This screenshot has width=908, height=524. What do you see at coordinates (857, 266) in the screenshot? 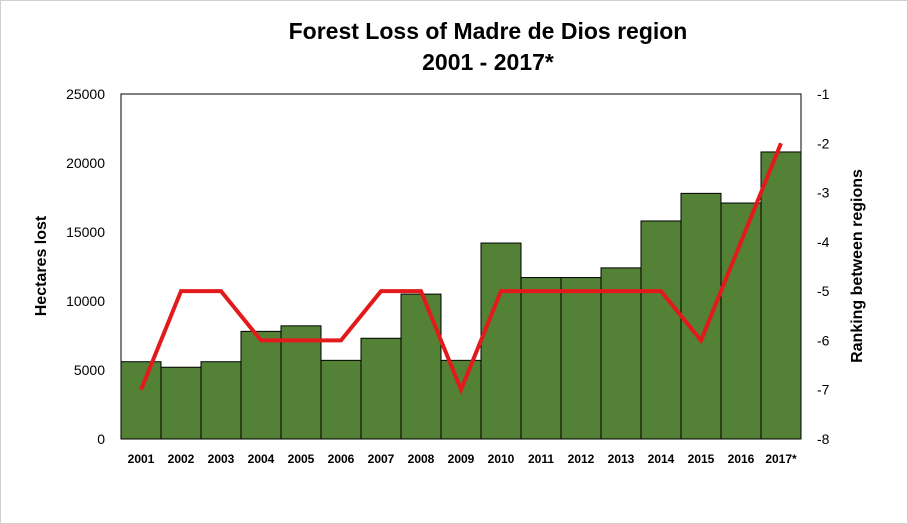
I see `right-axis-label: Ranking between regions` at bounding box center [857, 266].